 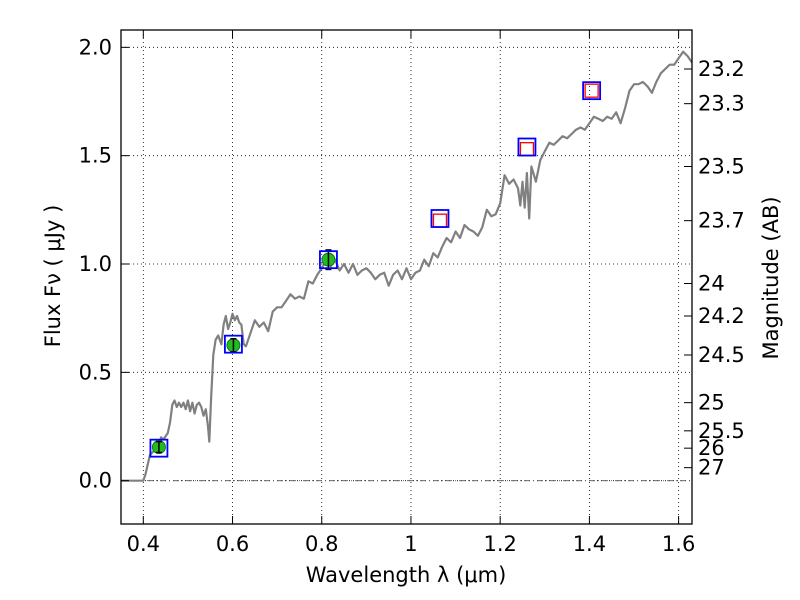 I want to click on y-axis-label: Flux Fν ( μJy ), so click(x=53, y=276).